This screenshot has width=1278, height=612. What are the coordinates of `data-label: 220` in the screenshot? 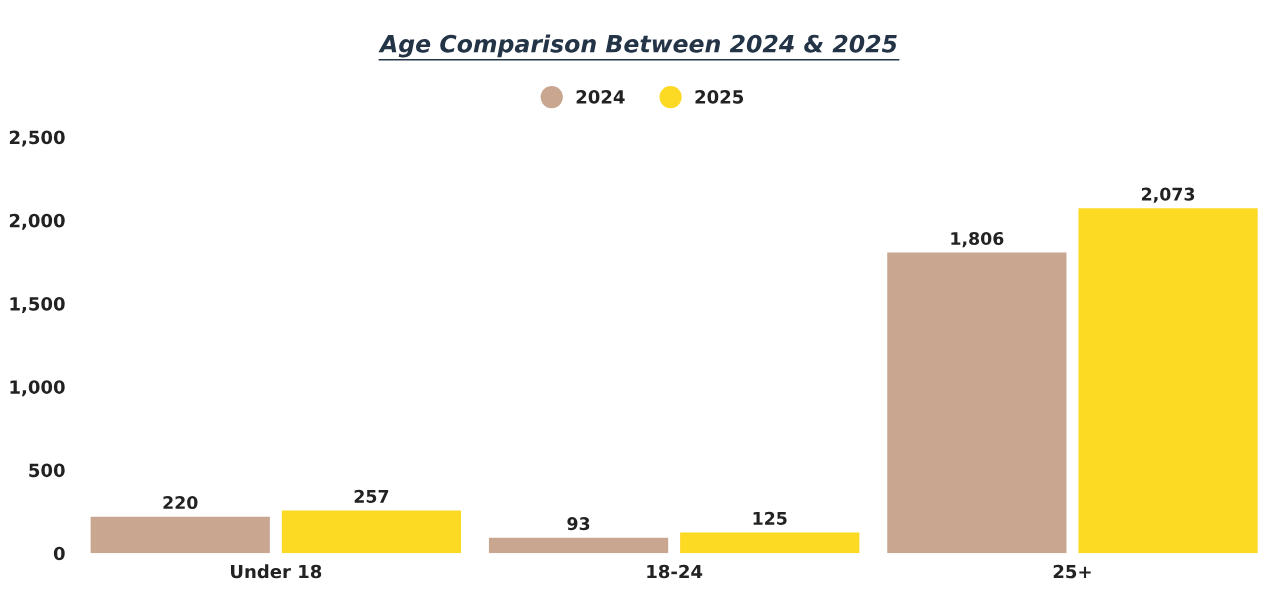 It's located at (180, 502).